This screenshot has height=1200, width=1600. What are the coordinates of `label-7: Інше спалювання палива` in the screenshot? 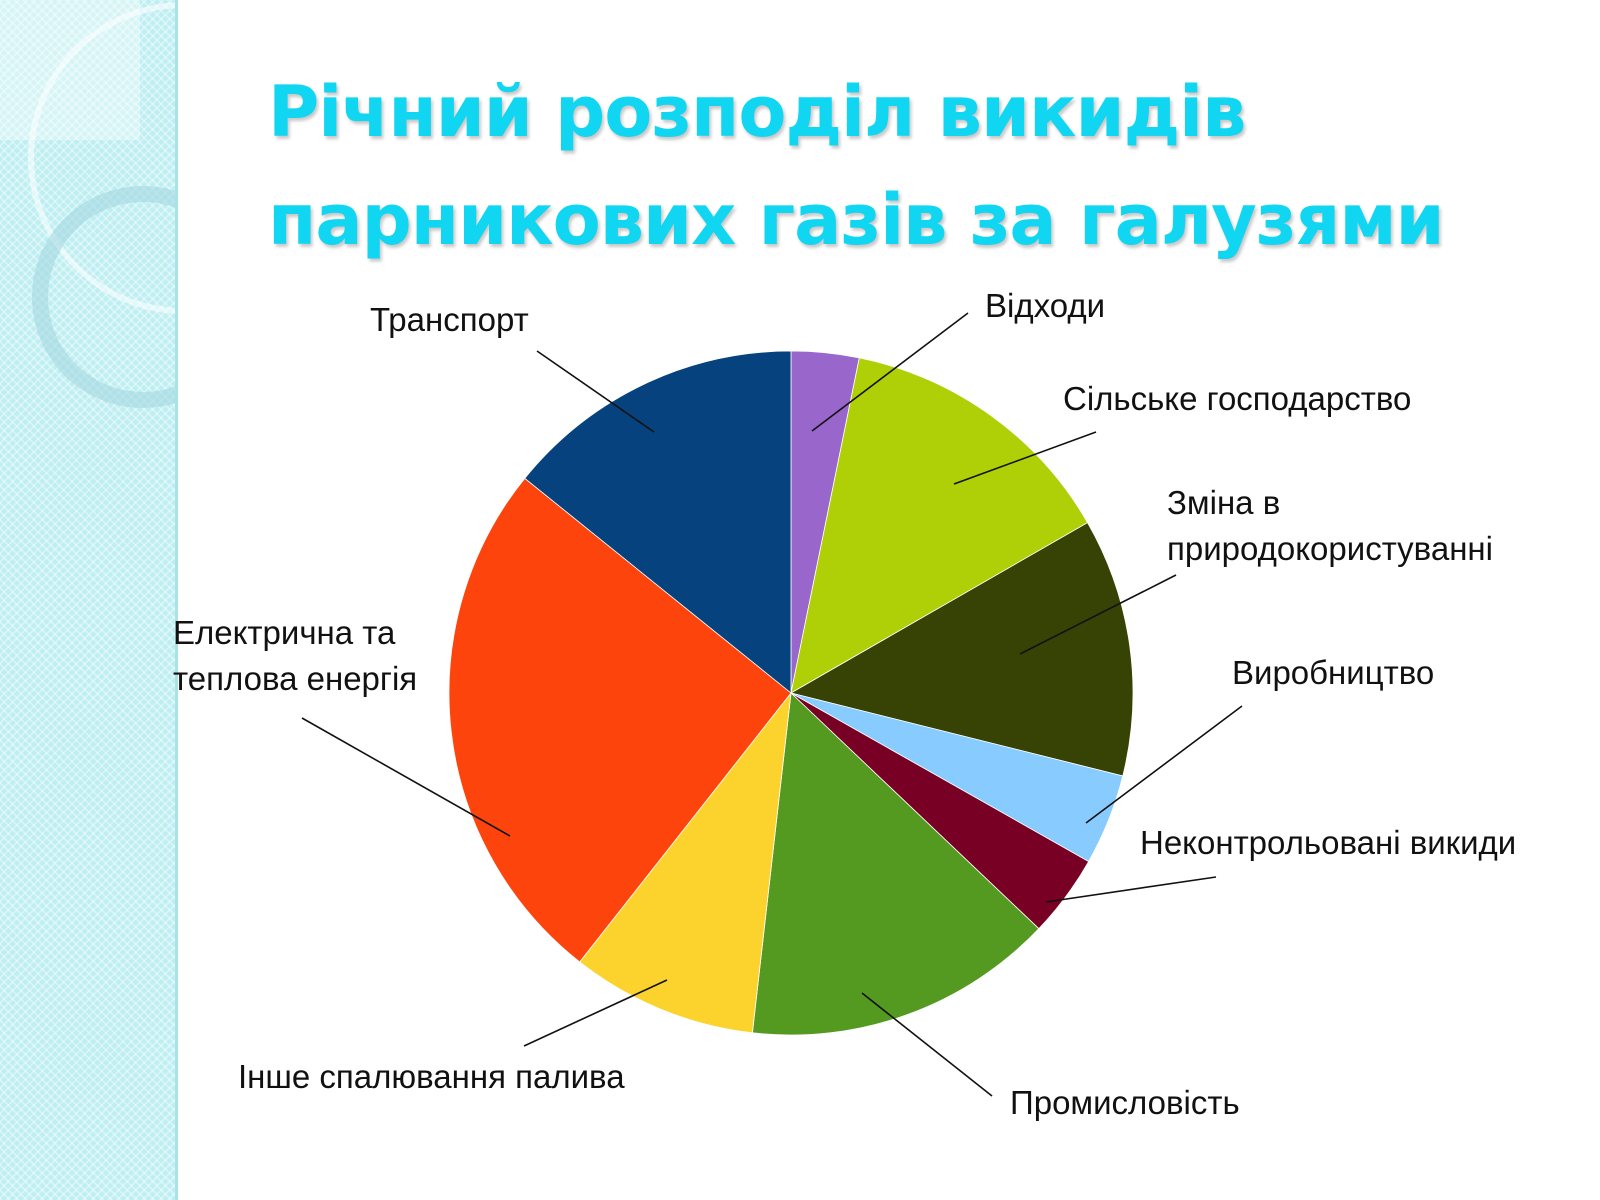 It's located at (431, 1077).